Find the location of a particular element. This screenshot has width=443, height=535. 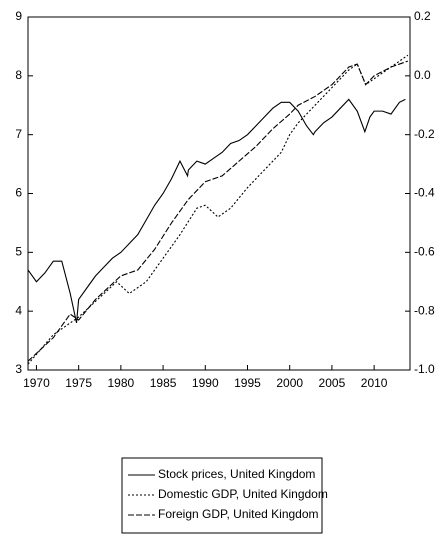

legend-label: Stock prices, United Kingdom is located at coordinates (236, 474).